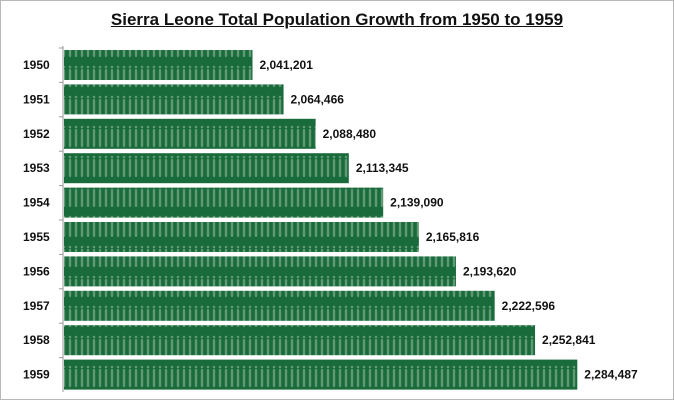 The height and width of the screenshot is (400, 674). Describe the element at coordinates (350, 134) in the screenshot. I see `data-label: 2,088,480` at that location.